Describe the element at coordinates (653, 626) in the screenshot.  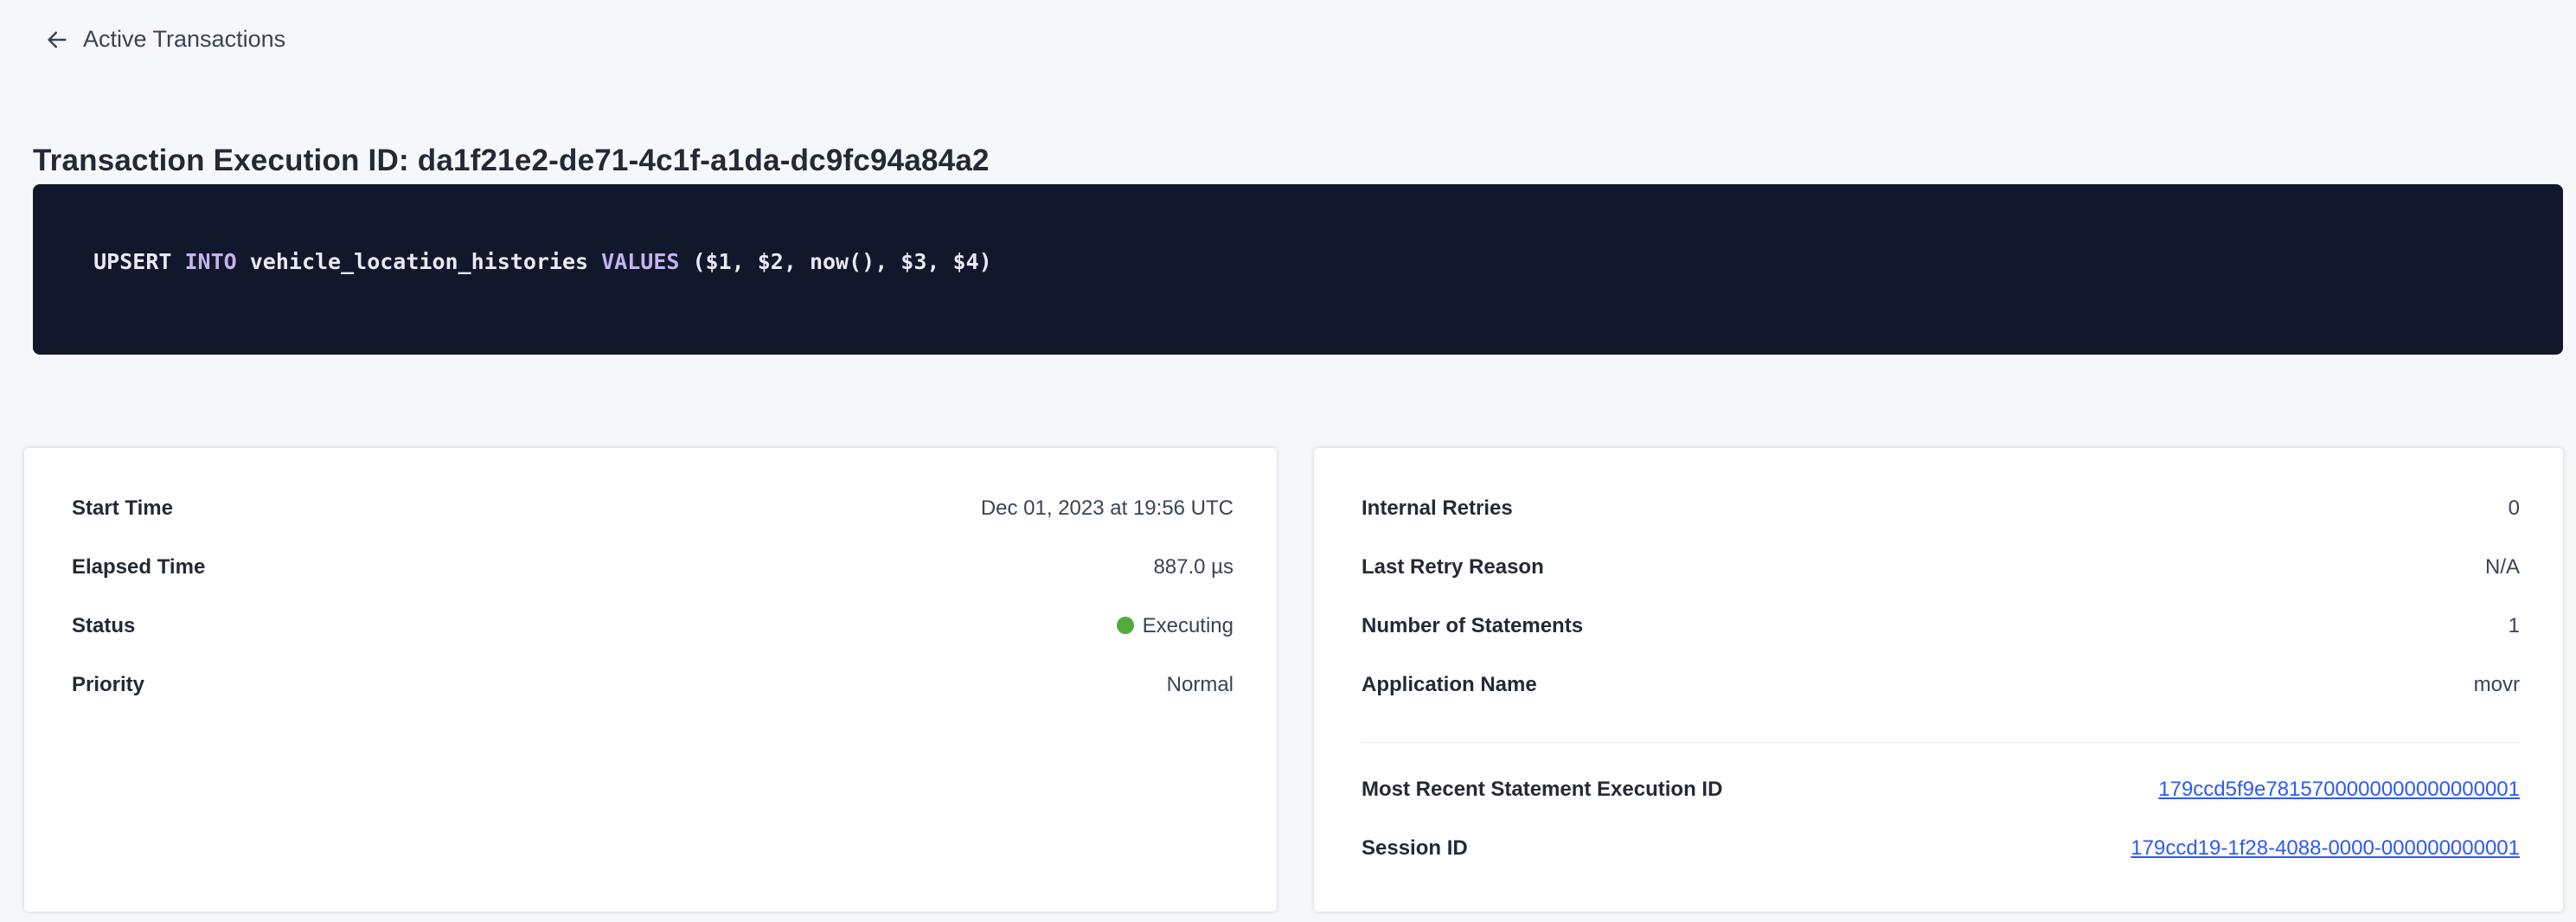
I see `row-status: Status Executing` at that location.